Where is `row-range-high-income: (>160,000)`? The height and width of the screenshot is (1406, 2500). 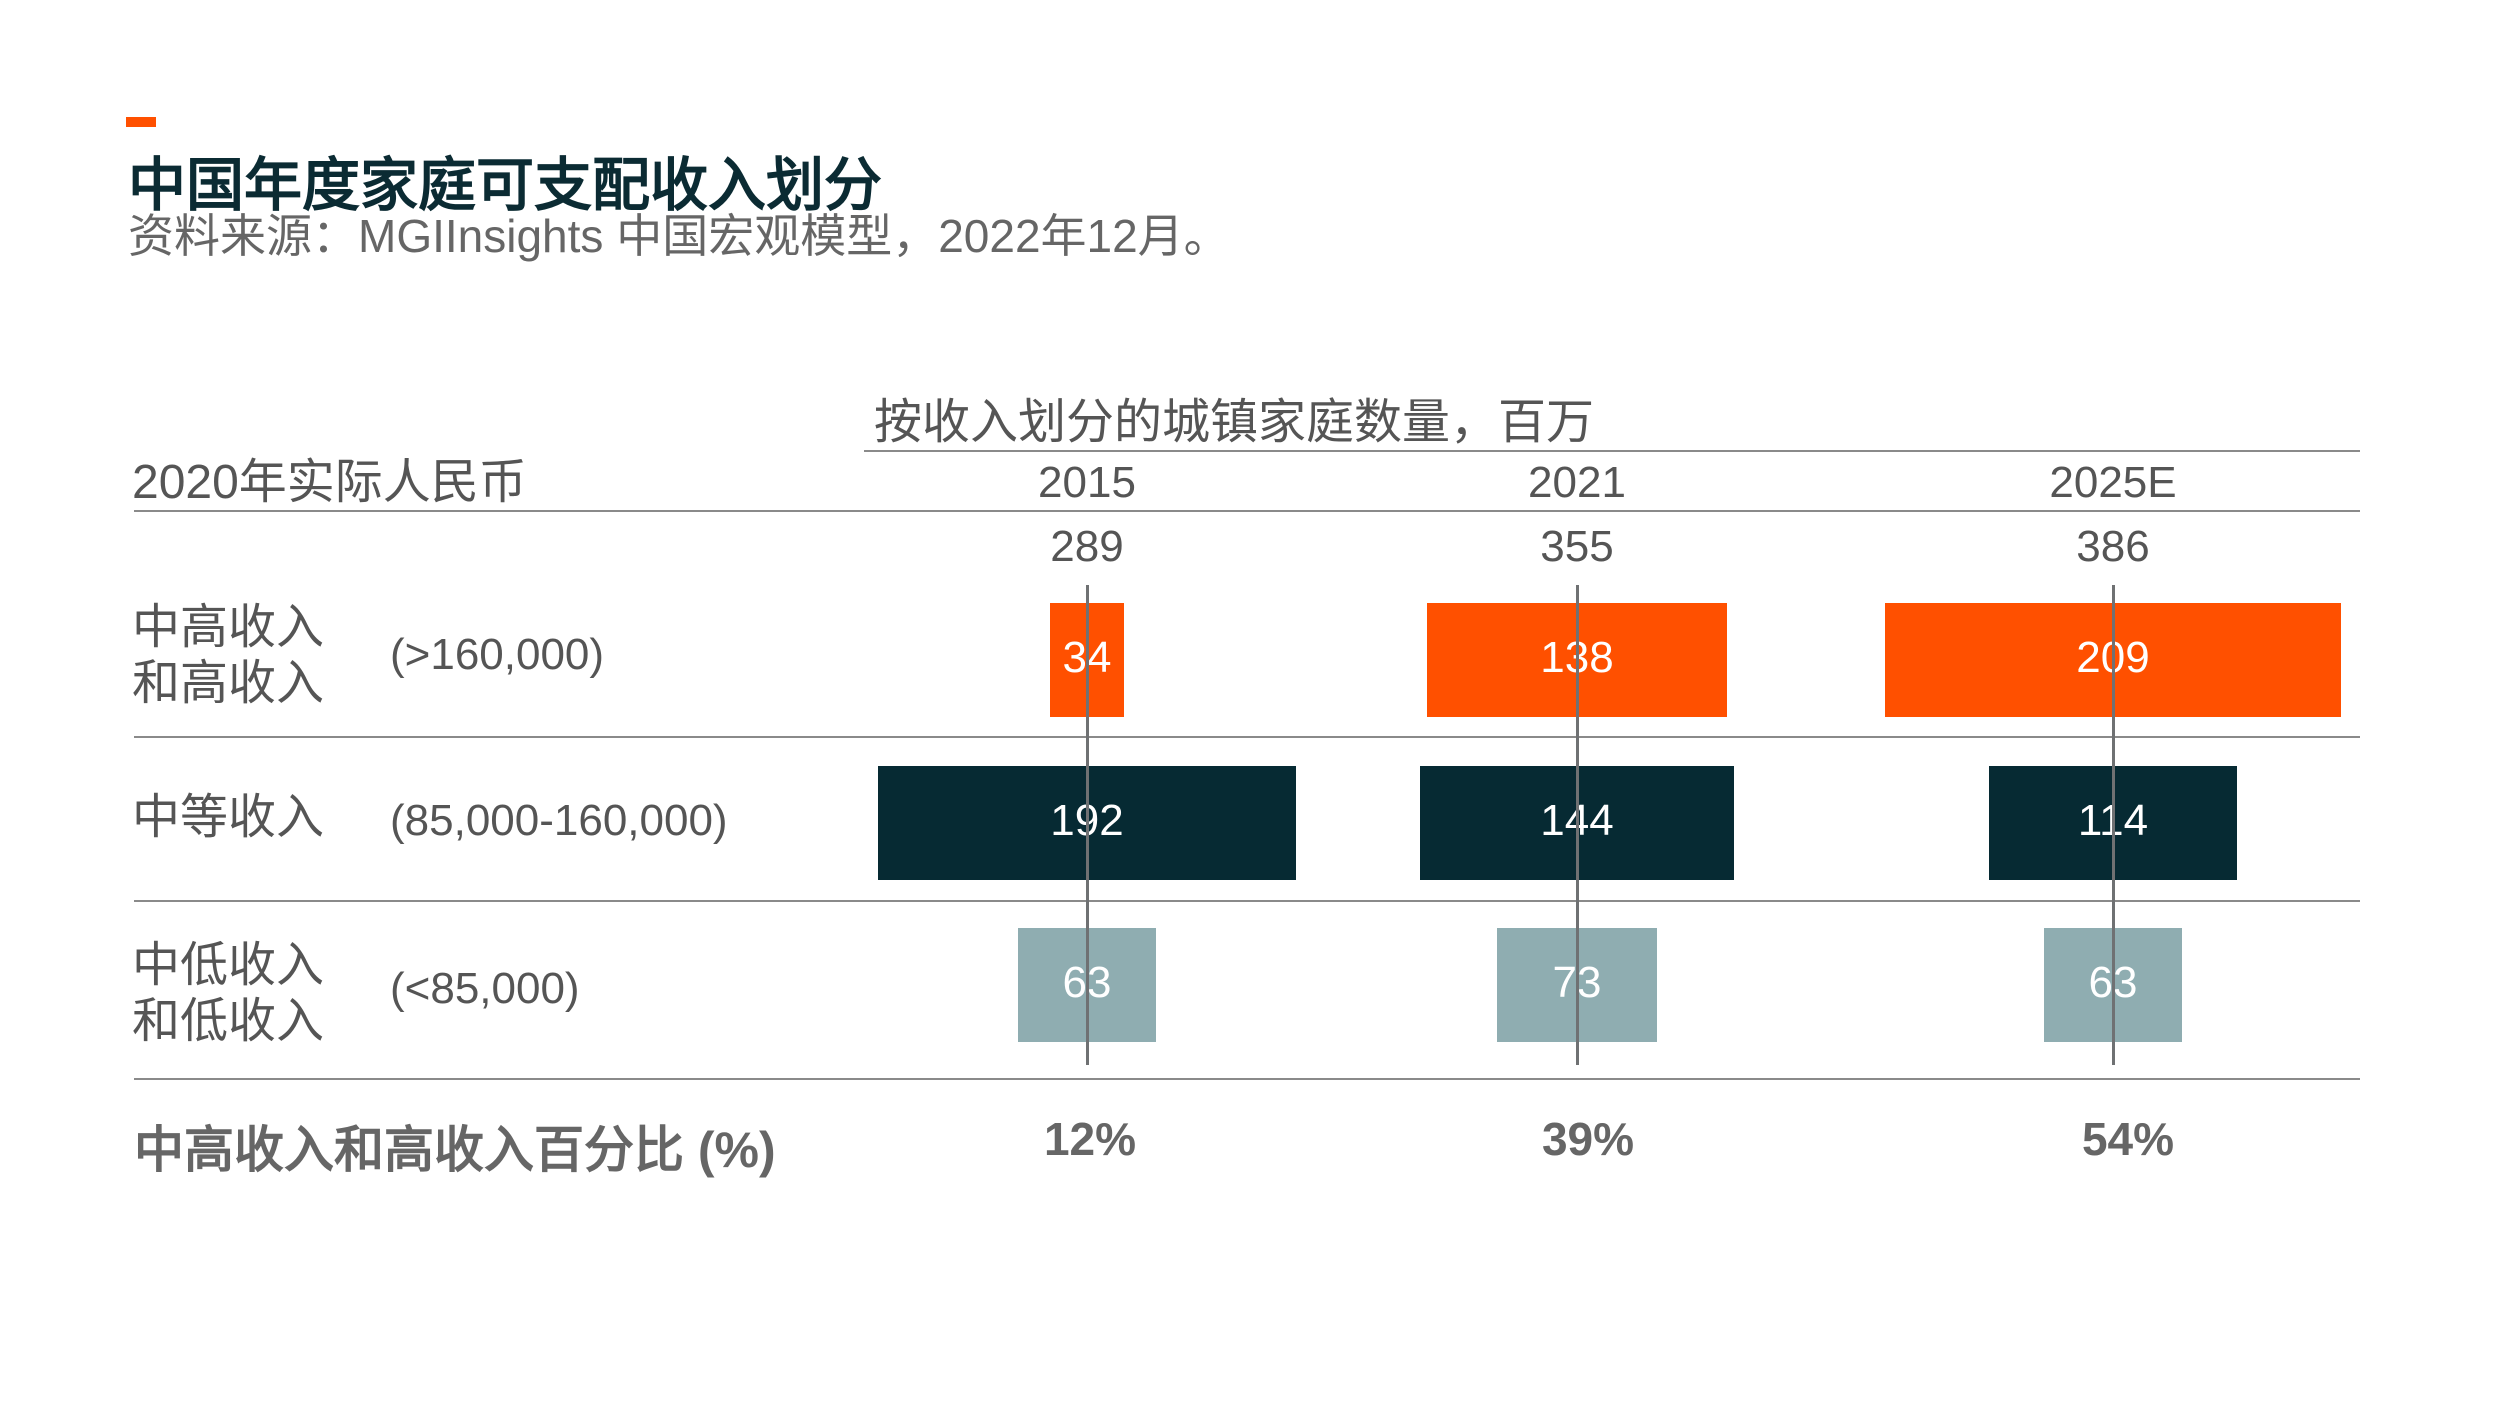 row-range-high-income: (>160,000) is located at coordinates (497, 654).